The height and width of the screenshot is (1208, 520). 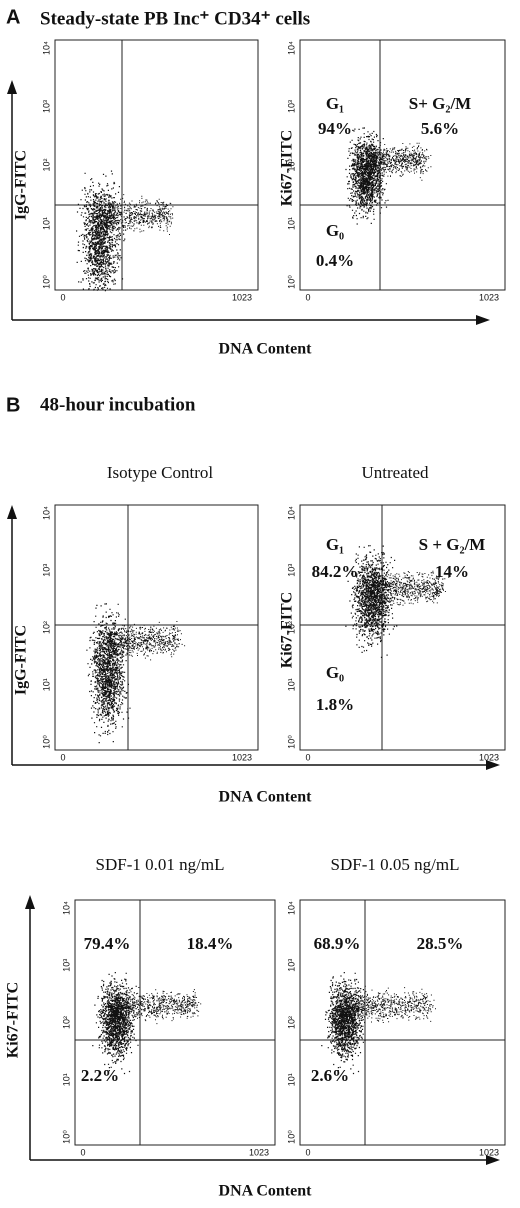 What do you see at coordinates (440, 943) in the screenshot?
I see `quadrant-label: 28.5%` at bounding box center [440, 943].